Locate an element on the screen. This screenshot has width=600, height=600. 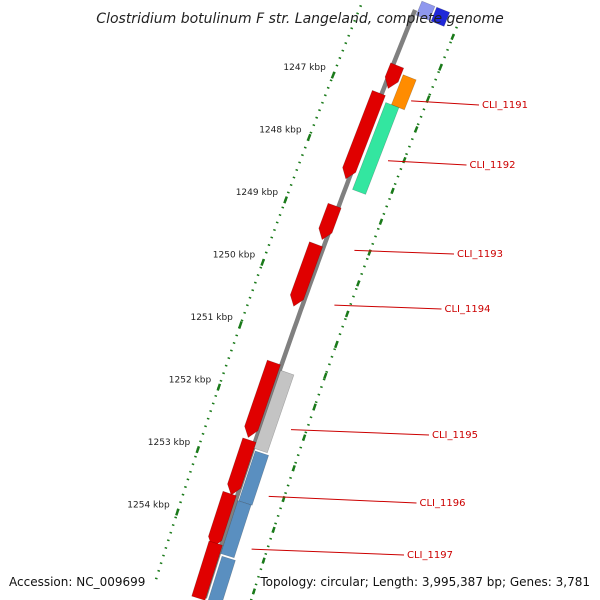
gene-label: CLI_1191 is located at coordinates (505, 105).